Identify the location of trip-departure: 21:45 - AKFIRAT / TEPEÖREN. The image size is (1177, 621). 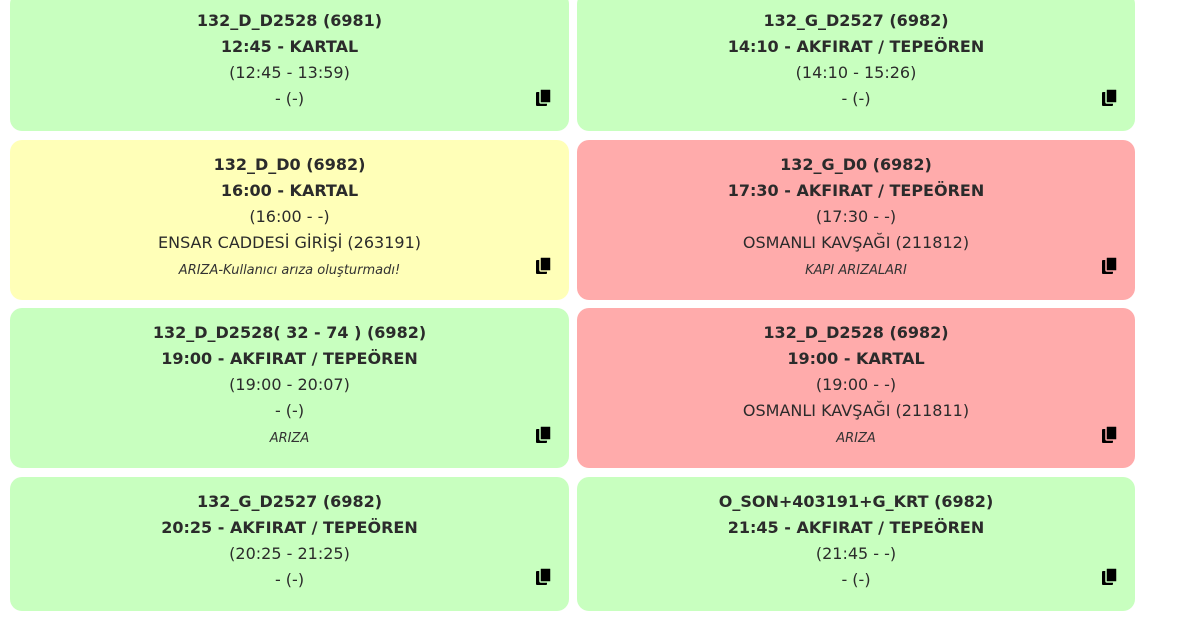
(856, 527).